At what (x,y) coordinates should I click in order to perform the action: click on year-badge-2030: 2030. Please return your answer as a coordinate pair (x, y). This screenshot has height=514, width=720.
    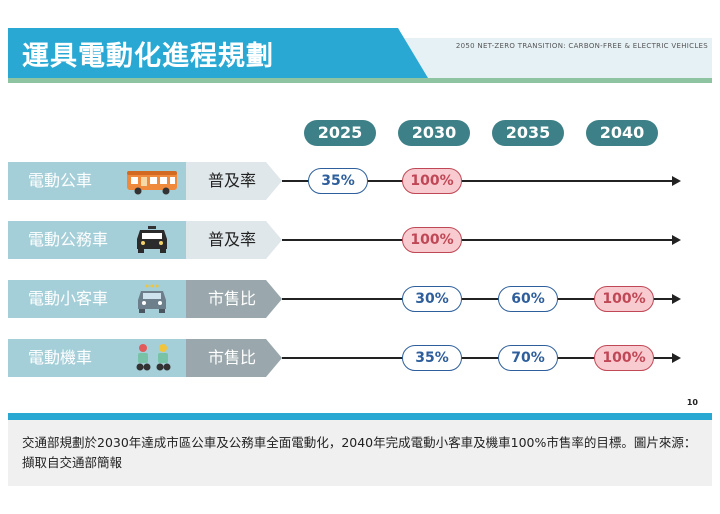
    Looking at the image, I should click on (434, 133).